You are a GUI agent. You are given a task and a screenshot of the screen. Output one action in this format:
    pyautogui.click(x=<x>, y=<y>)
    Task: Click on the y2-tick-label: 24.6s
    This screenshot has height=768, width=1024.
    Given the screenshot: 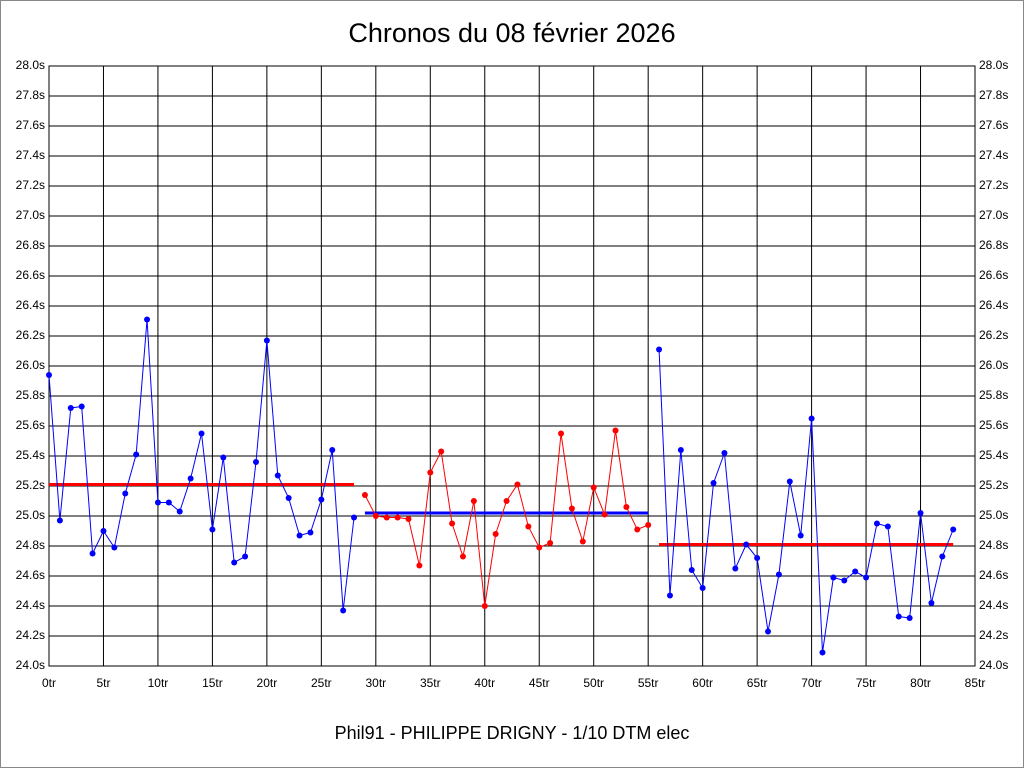 What is the action you would take?
    pyautogui.click(x=993, y=575)
    